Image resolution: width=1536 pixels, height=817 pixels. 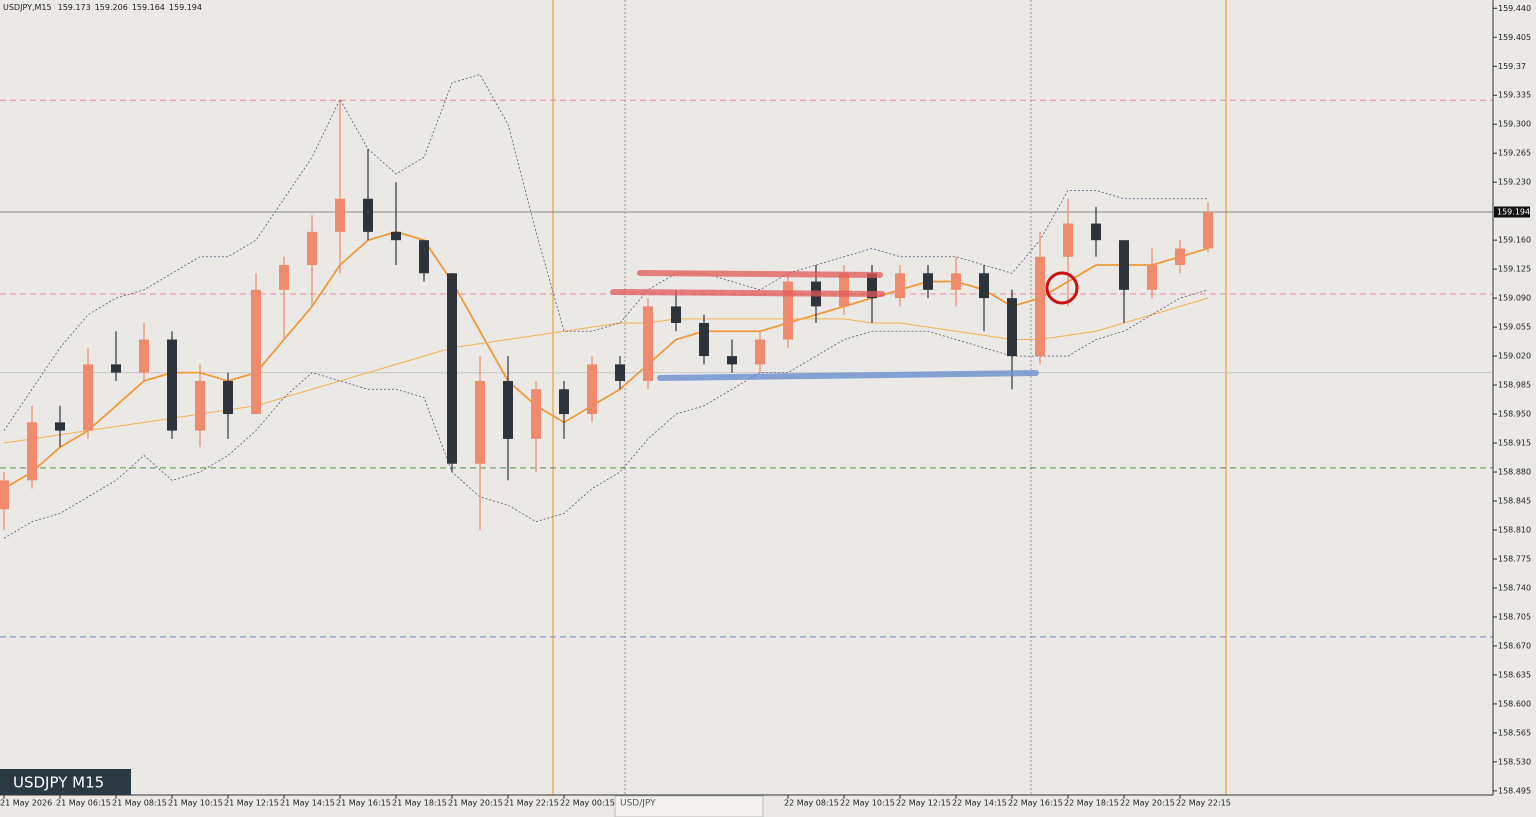 What do you see at coordinates (1514, 558) in the screenshot?
I see `y-tick-label: 158.775` at bounding box center [1514, 558].